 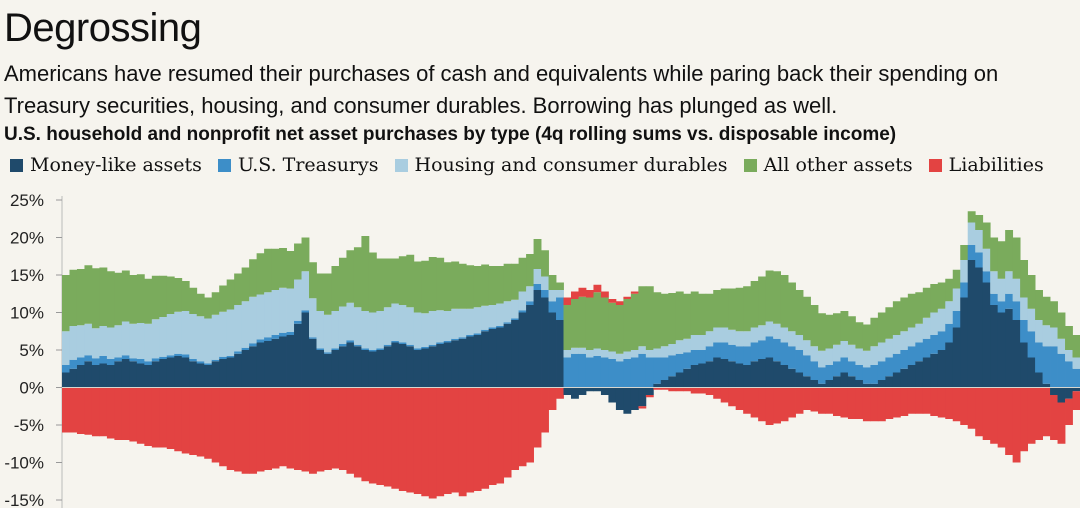 What do you see at coordinates (106, 165) in the screenshot?
I see `legend-item-money: Money-like assets` at bounding box center [106, 165].